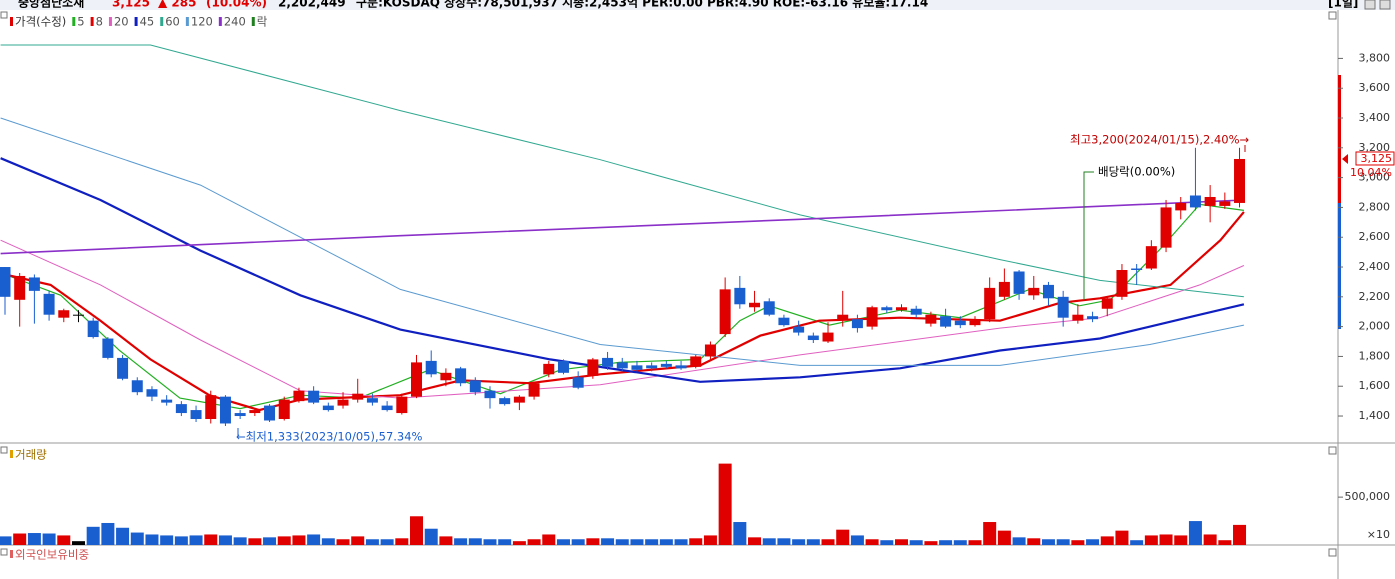  I want to click on stock-change: ▲ 285, so click(177, 5).